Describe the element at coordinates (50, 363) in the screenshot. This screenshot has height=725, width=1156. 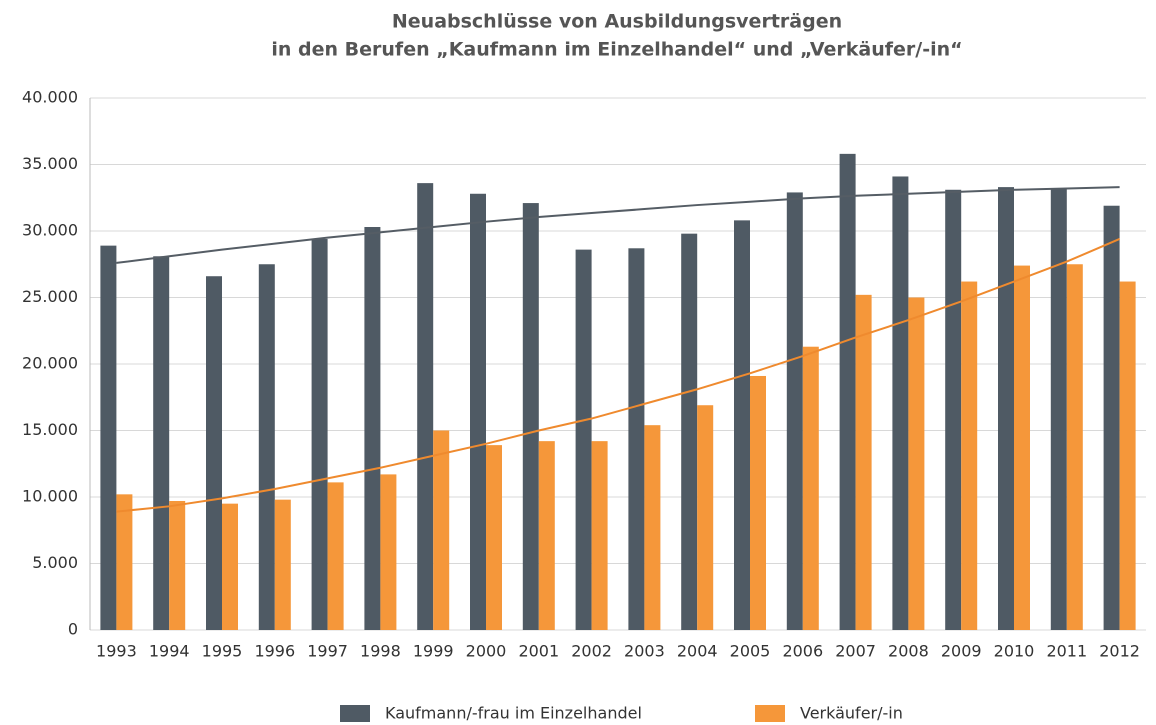
I see `y-tick-label: 20.000` at that location.